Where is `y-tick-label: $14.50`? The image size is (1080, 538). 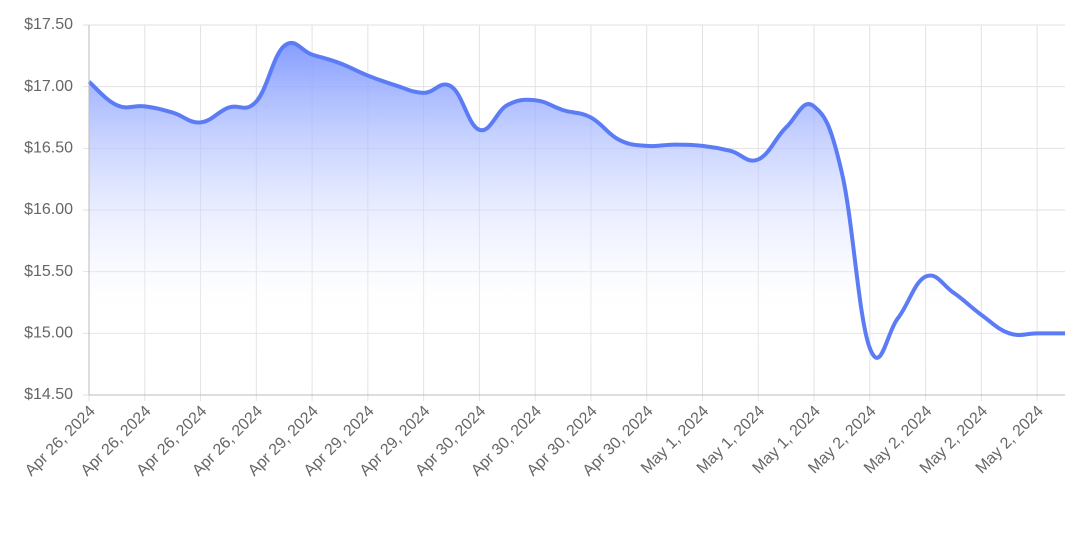
y-tick-label: $14.50 is located at coordinates (48, 394).